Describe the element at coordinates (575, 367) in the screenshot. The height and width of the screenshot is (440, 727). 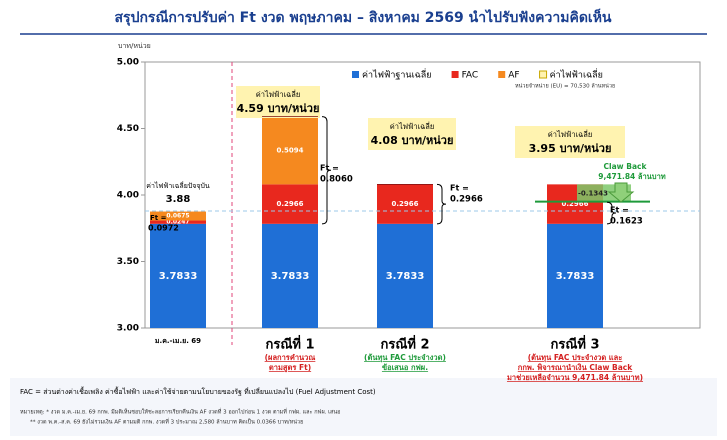
I see `category-note: กกพ. พิจารณานำเงิน Claw Back` at that location.